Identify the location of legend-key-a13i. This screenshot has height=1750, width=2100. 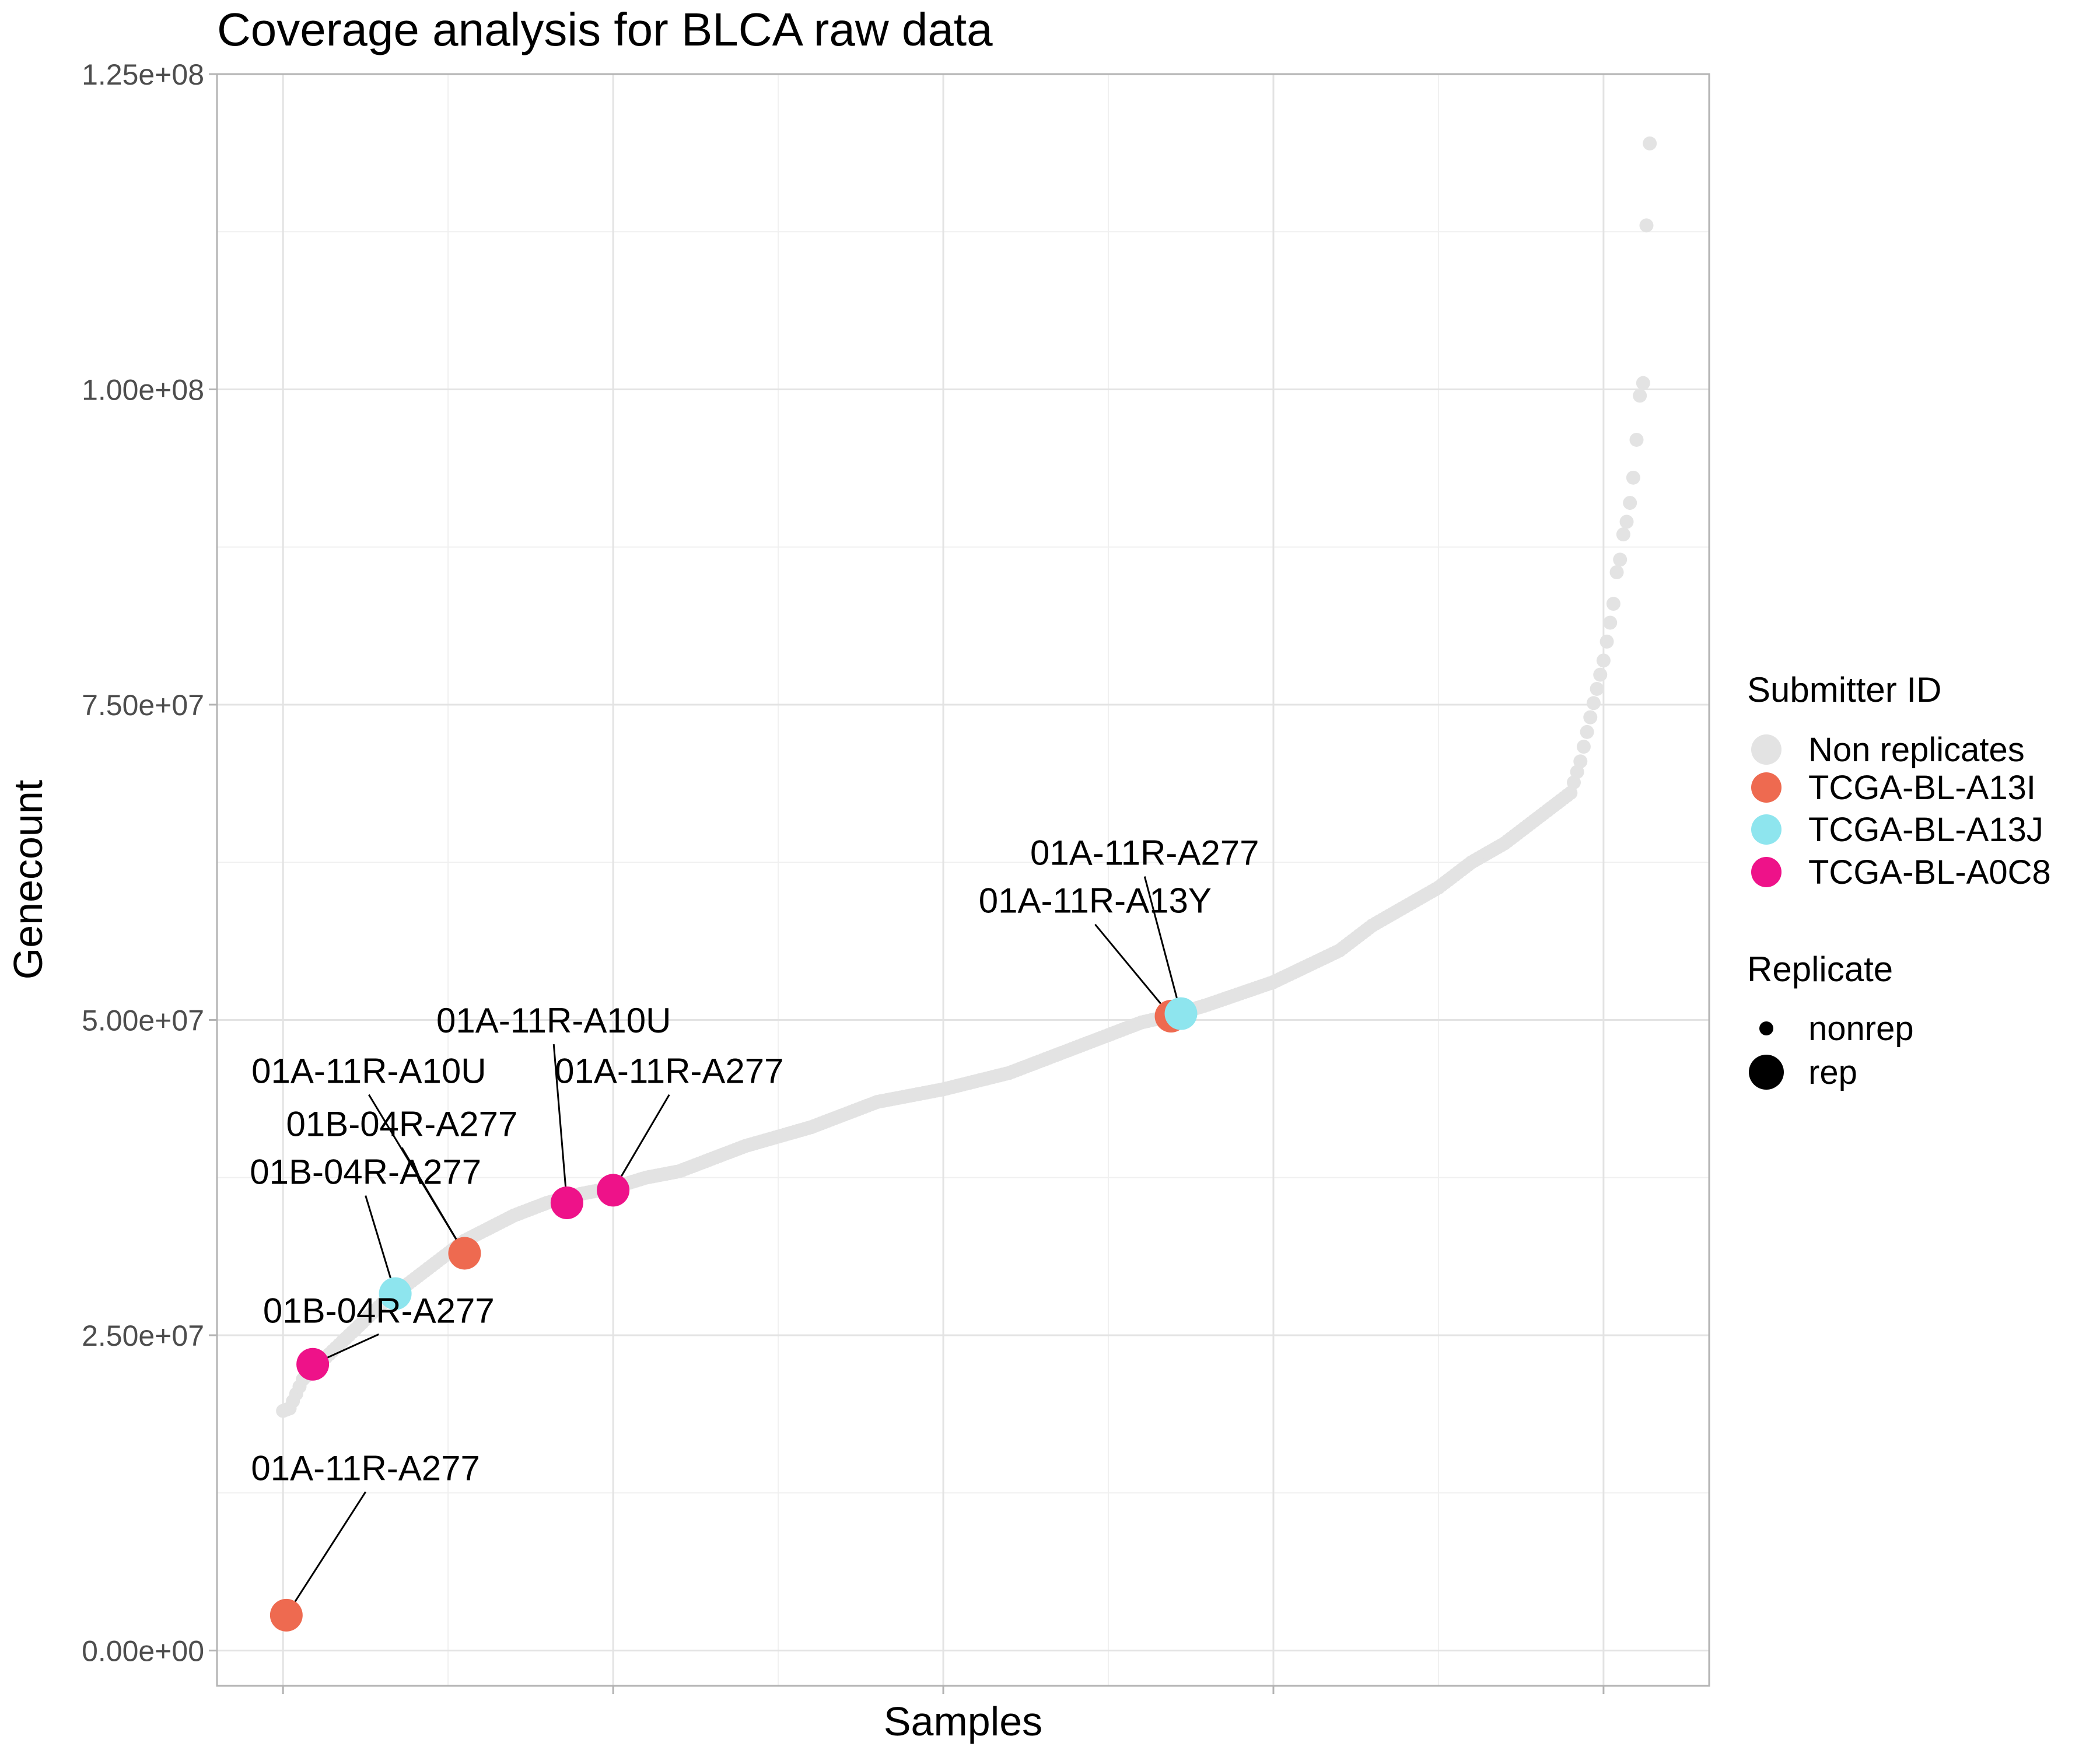
(1766, 787).